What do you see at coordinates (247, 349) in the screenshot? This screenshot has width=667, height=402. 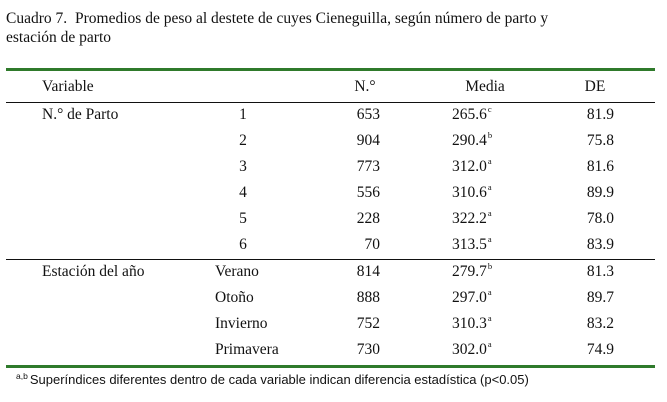 I see `level-cell: Primavera` at bounding box center [247, 349].